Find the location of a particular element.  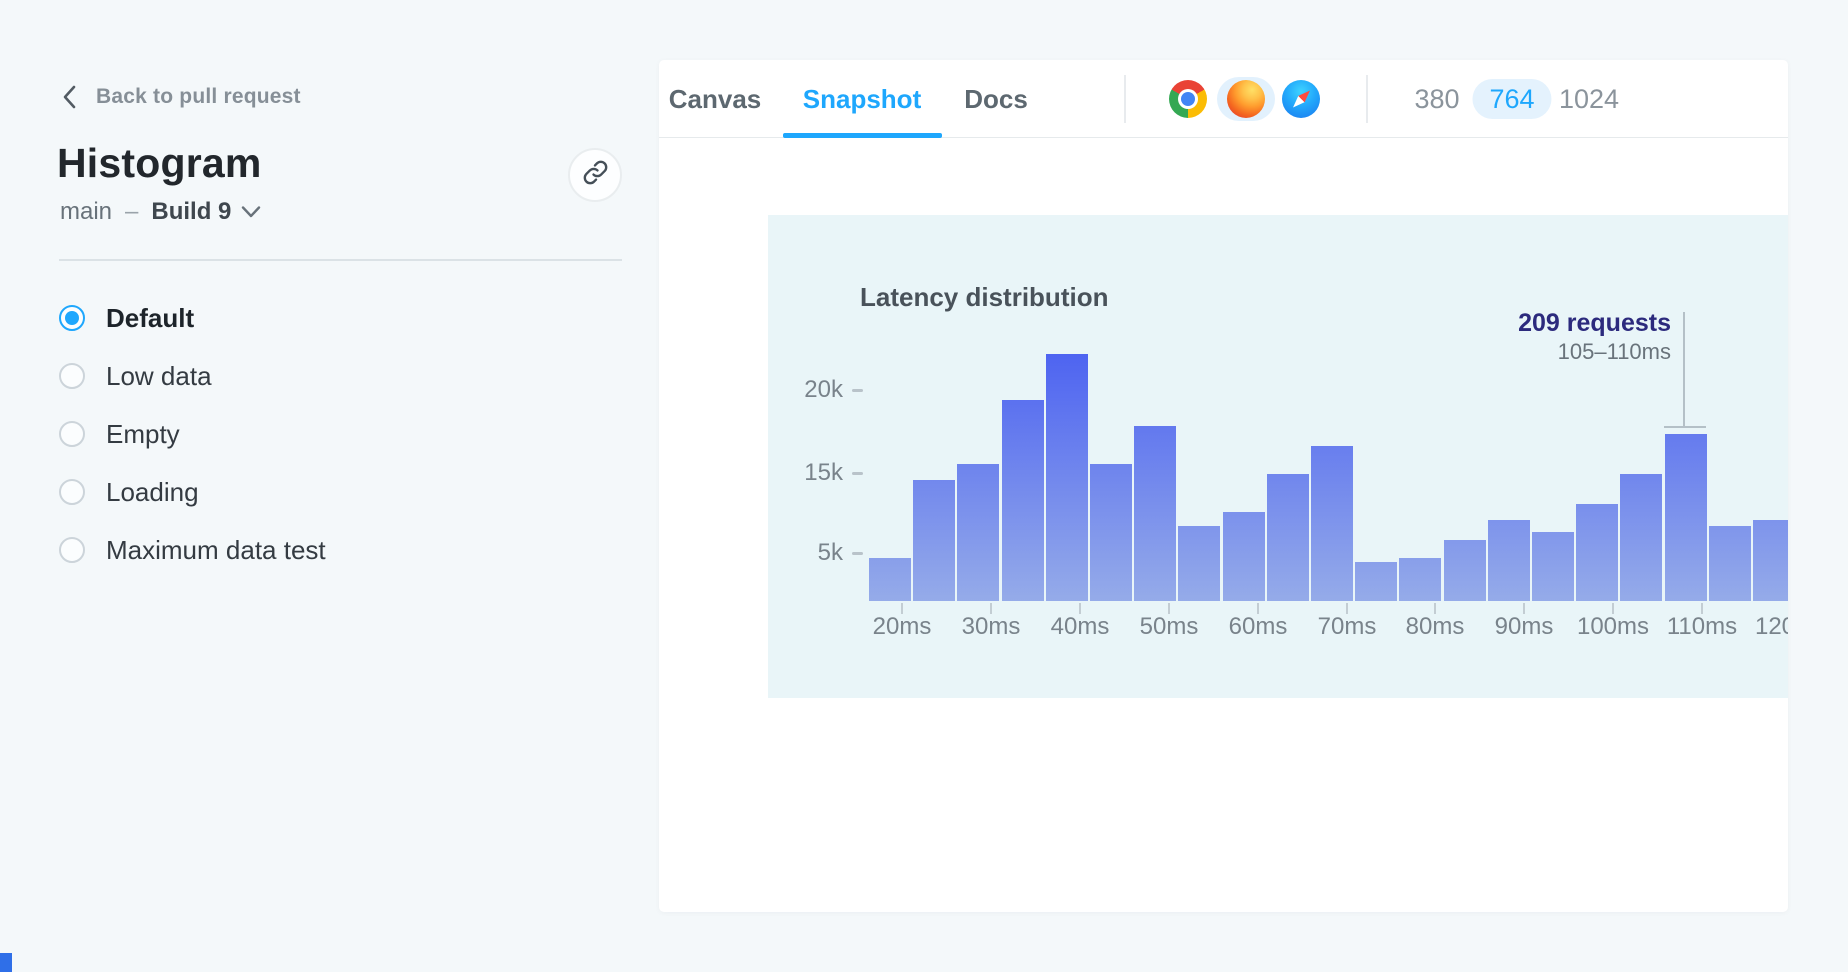

y-axis-label: 20k is located at coordinates (823, 389).